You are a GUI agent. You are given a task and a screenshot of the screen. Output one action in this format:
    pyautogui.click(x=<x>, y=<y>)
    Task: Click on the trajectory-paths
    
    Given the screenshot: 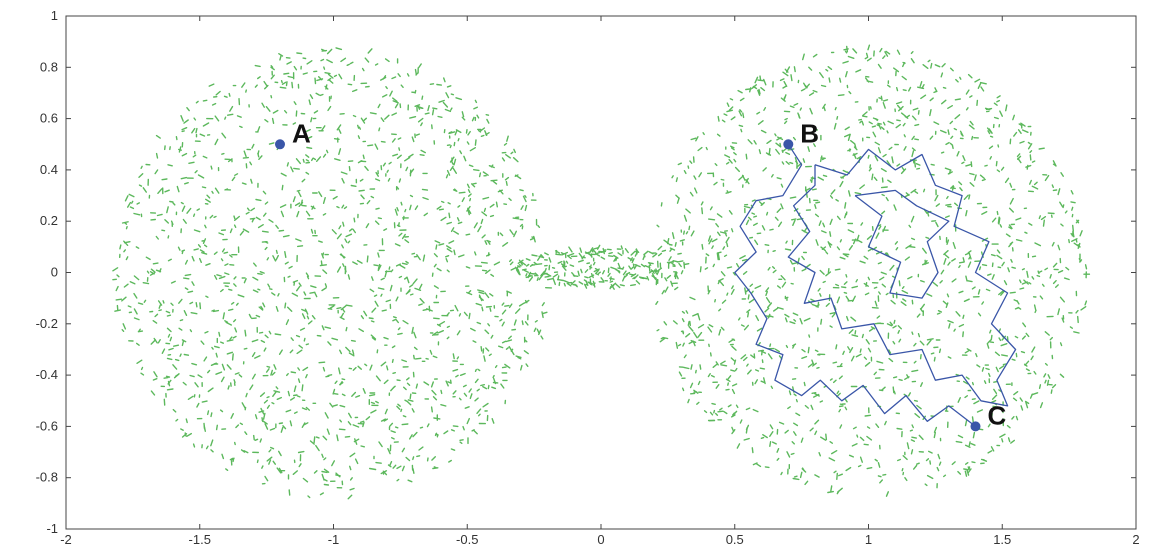 What is the action you would take?
    pyautogui.click(x=875, y=285)
    